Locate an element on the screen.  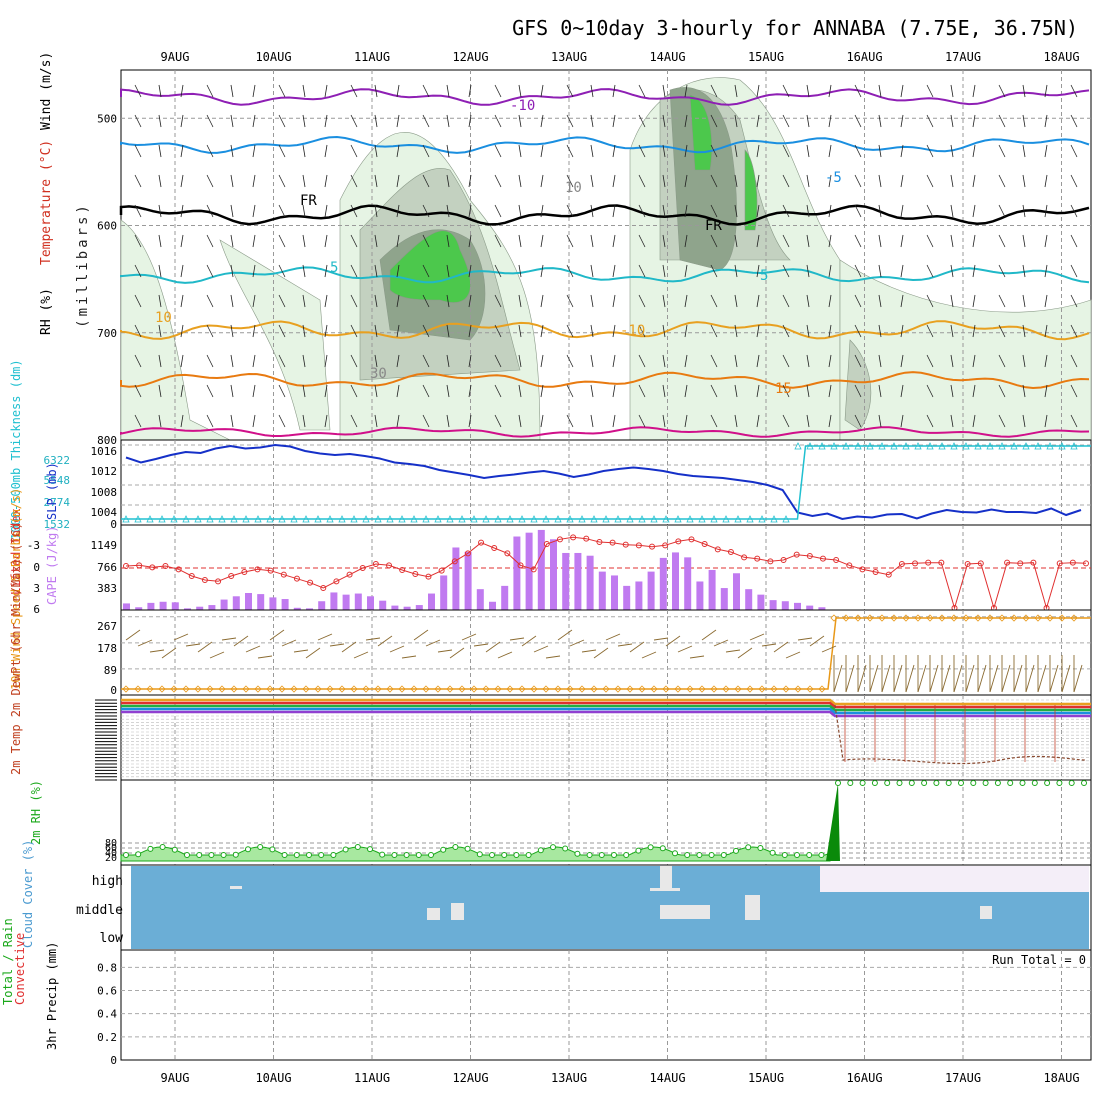
pressure-tick-label: 500 is located at coordinates (107, 118).